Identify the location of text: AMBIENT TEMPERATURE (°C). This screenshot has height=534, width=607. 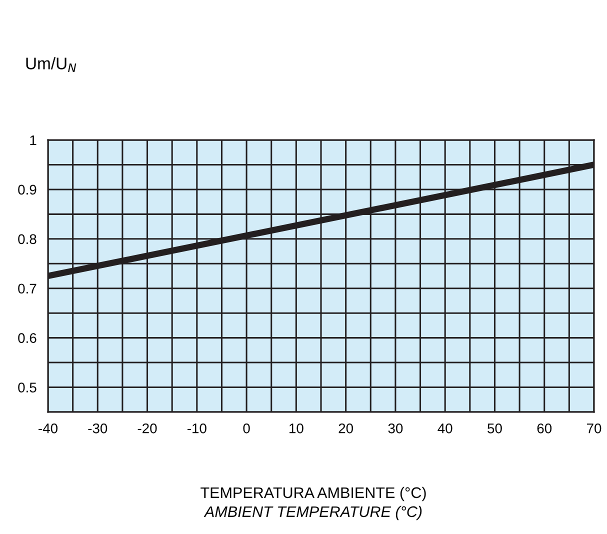
(313, 513).